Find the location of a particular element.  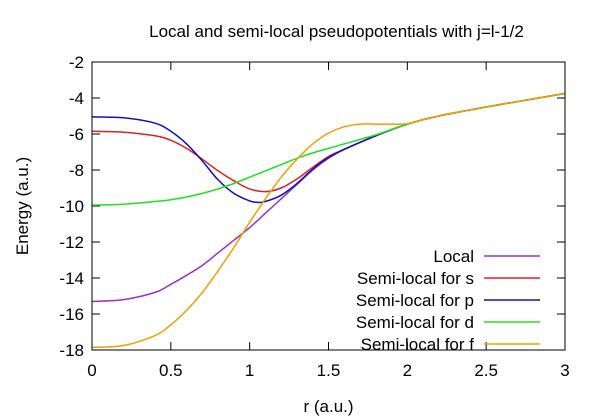

y-tick-label: -16 is located at coordinates (71, 314).